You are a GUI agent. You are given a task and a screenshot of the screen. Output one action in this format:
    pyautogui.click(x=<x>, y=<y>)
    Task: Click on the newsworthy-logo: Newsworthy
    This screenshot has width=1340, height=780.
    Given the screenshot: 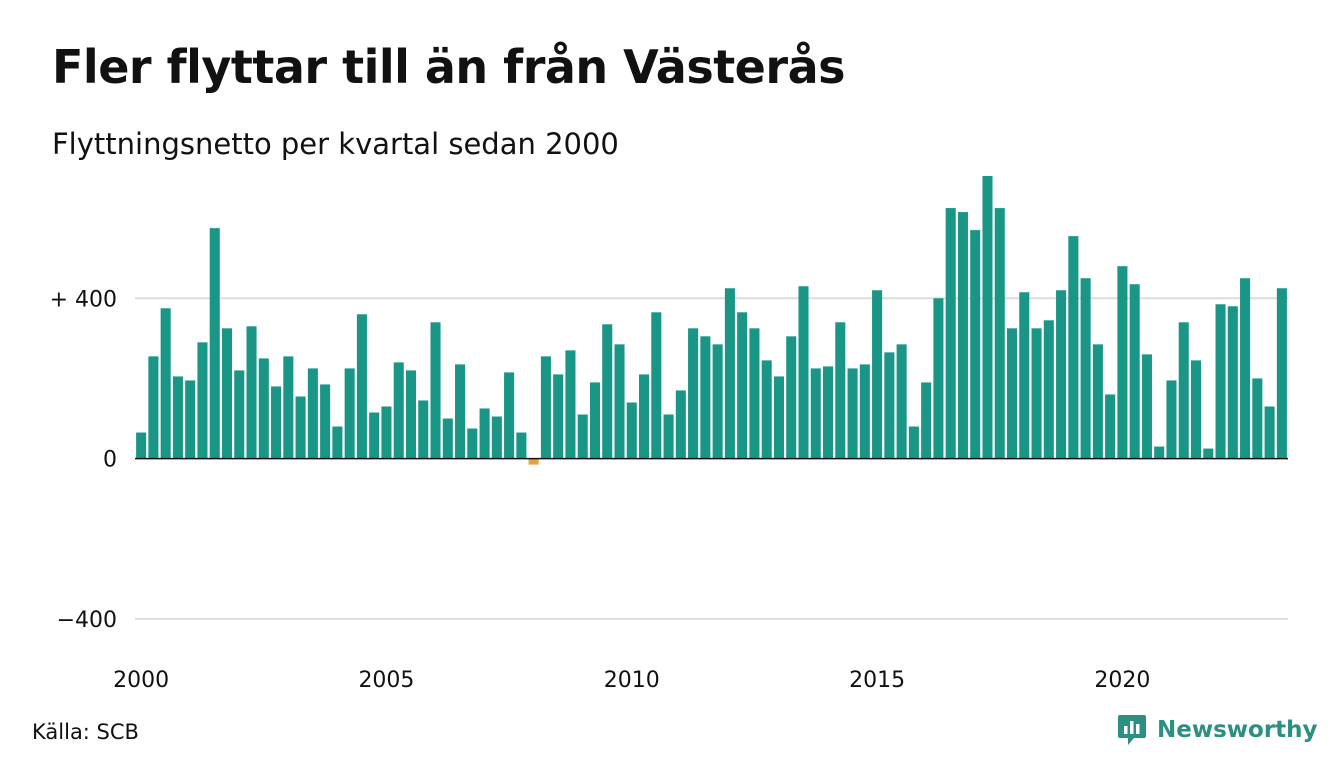 What is the action you would take?
    pyautogui.click(x=1217, y=730)
    